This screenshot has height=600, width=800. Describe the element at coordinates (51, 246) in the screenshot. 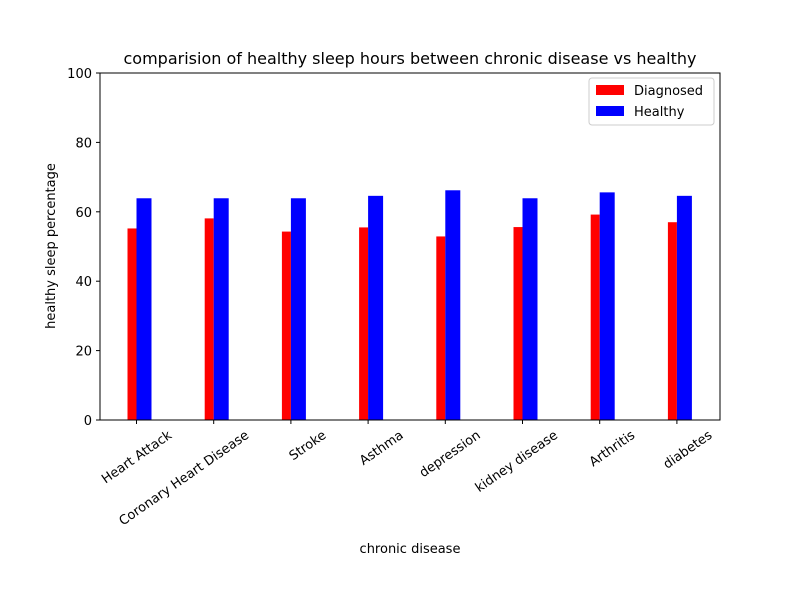

I see `y-axis-label: healthy sleep percentage` at that location.